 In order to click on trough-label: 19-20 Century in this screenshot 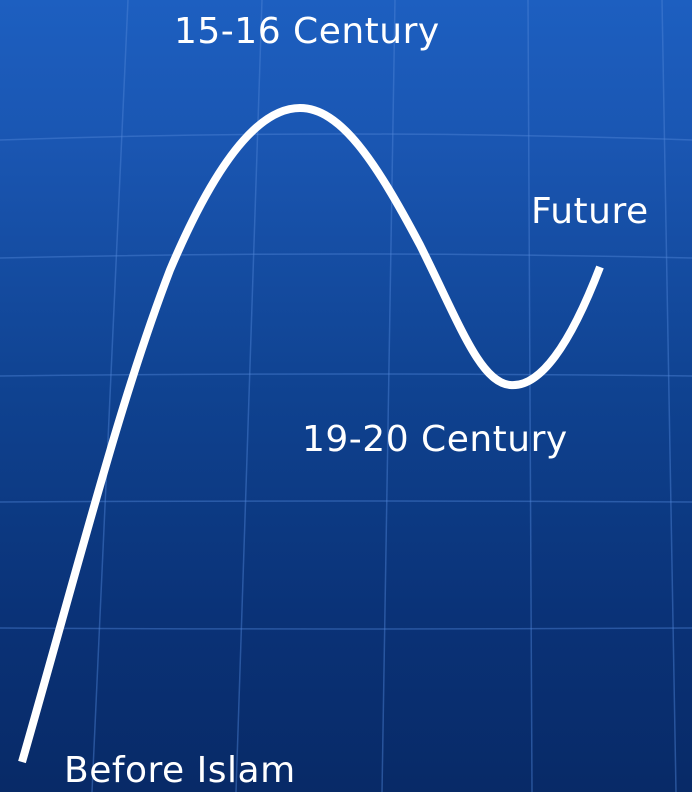, I will do `click(435, 439)`.